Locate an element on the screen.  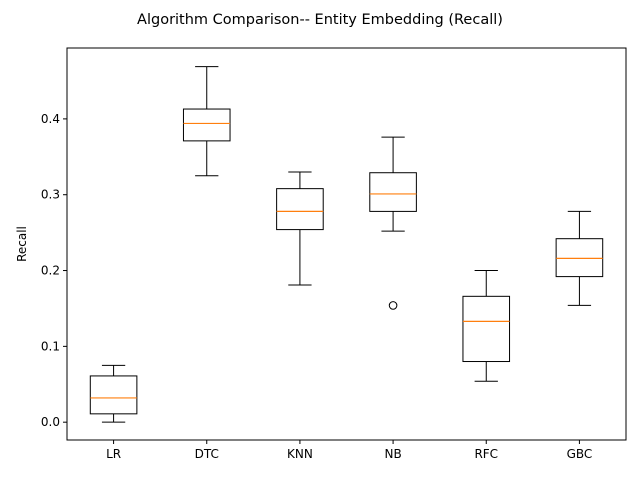
y-tick-label: 0.4 is located at coordinates (50, 119).